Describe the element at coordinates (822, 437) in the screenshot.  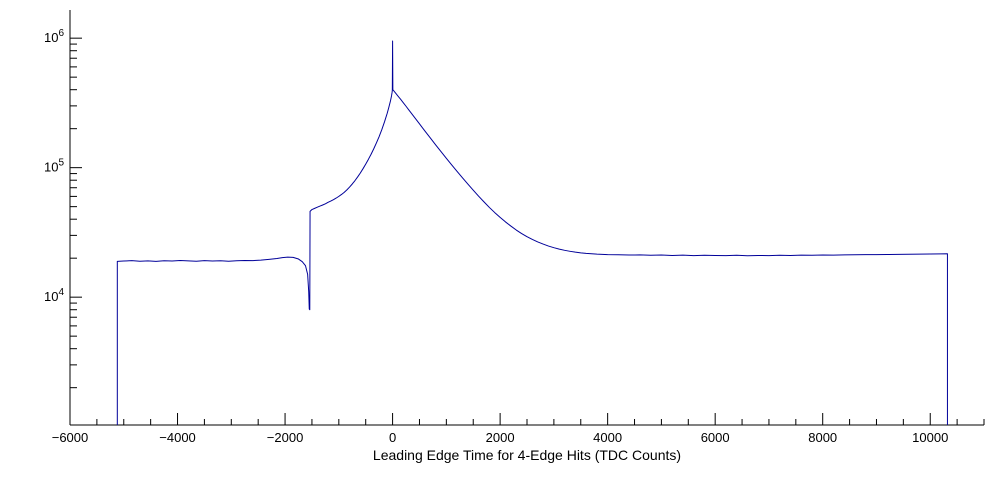
I see `x-tick-label: 8000` at that location.